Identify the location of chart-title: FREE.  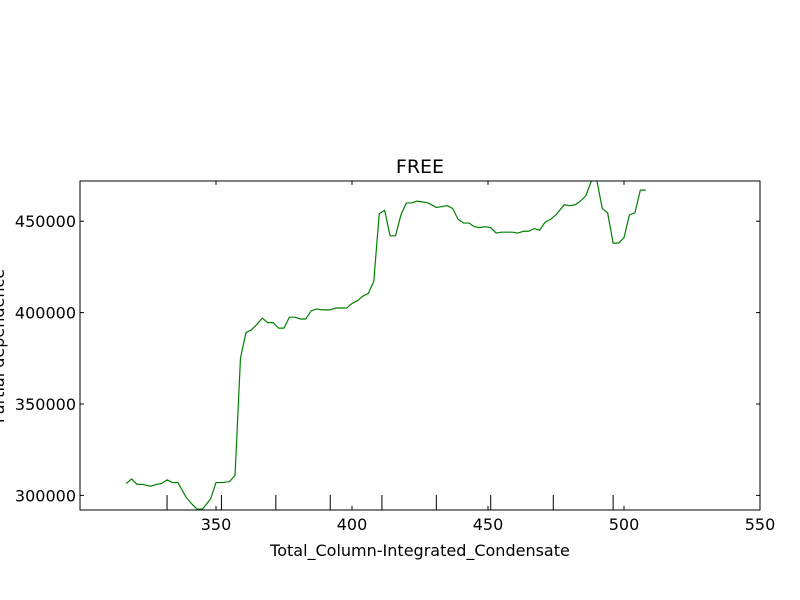
(420, 167).